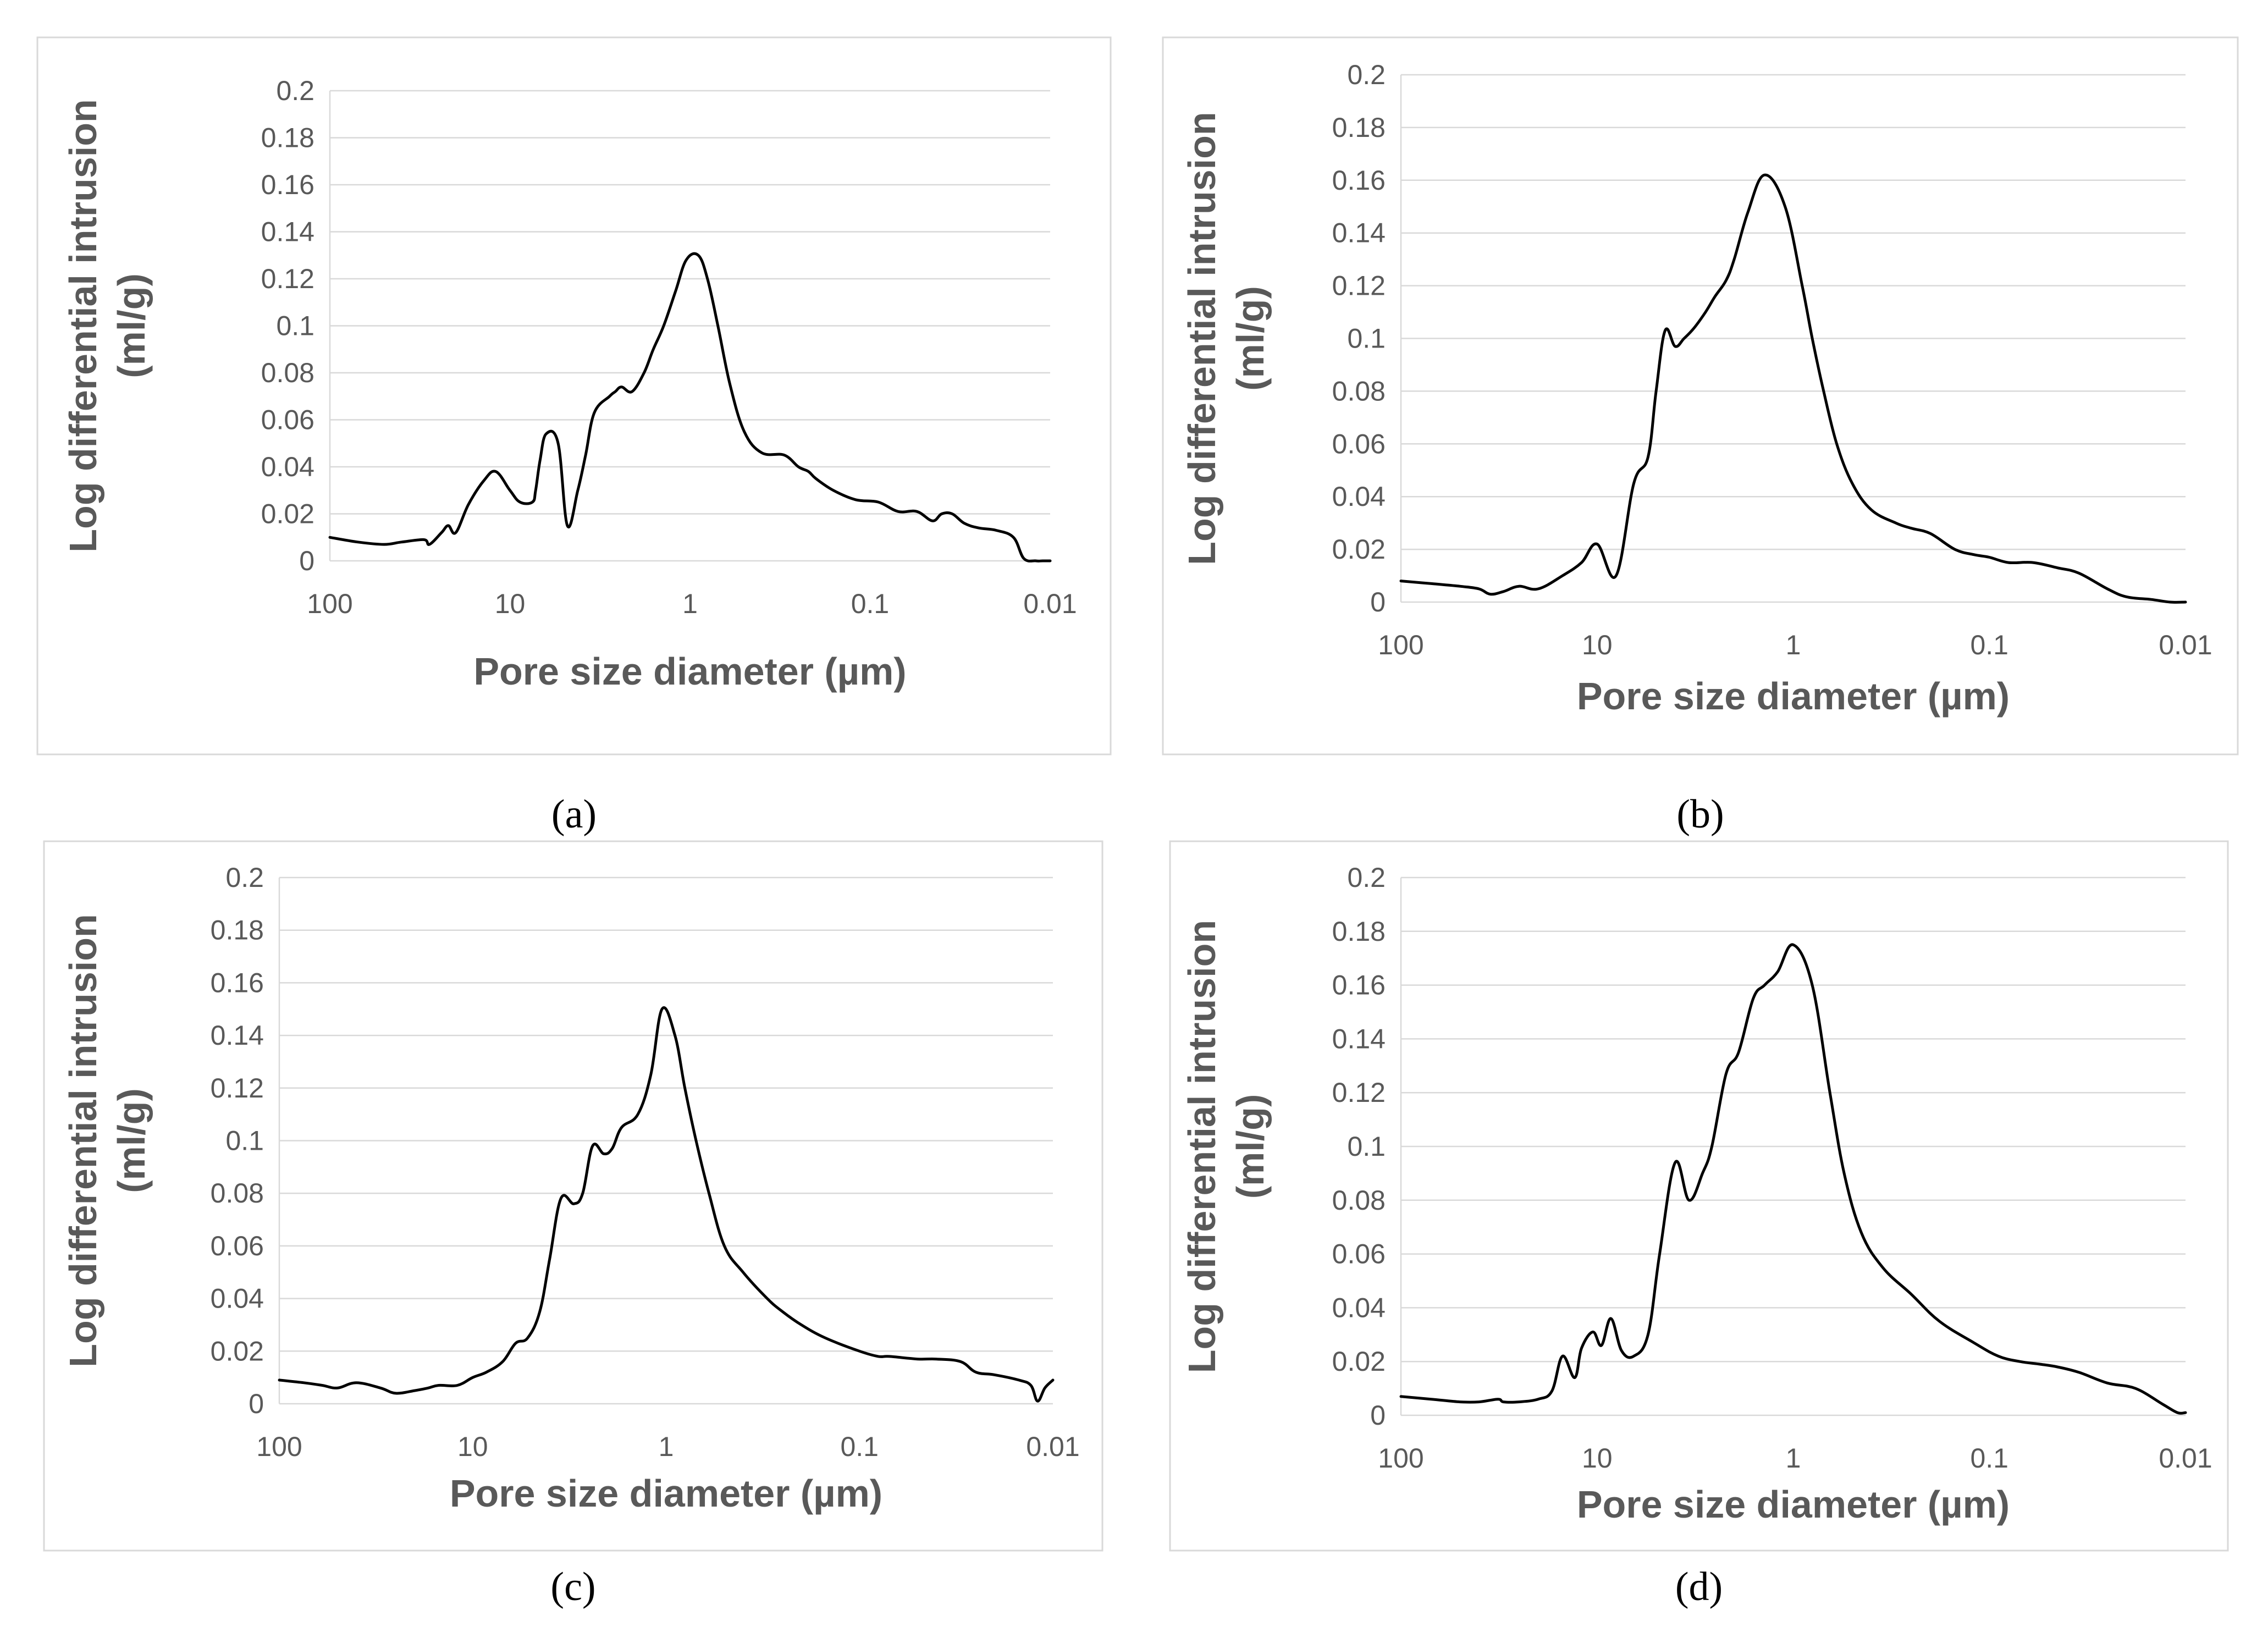  Describe the element at coordinates (574, 814) in the screenshot. I see `panel-caption: (a)` at that location.